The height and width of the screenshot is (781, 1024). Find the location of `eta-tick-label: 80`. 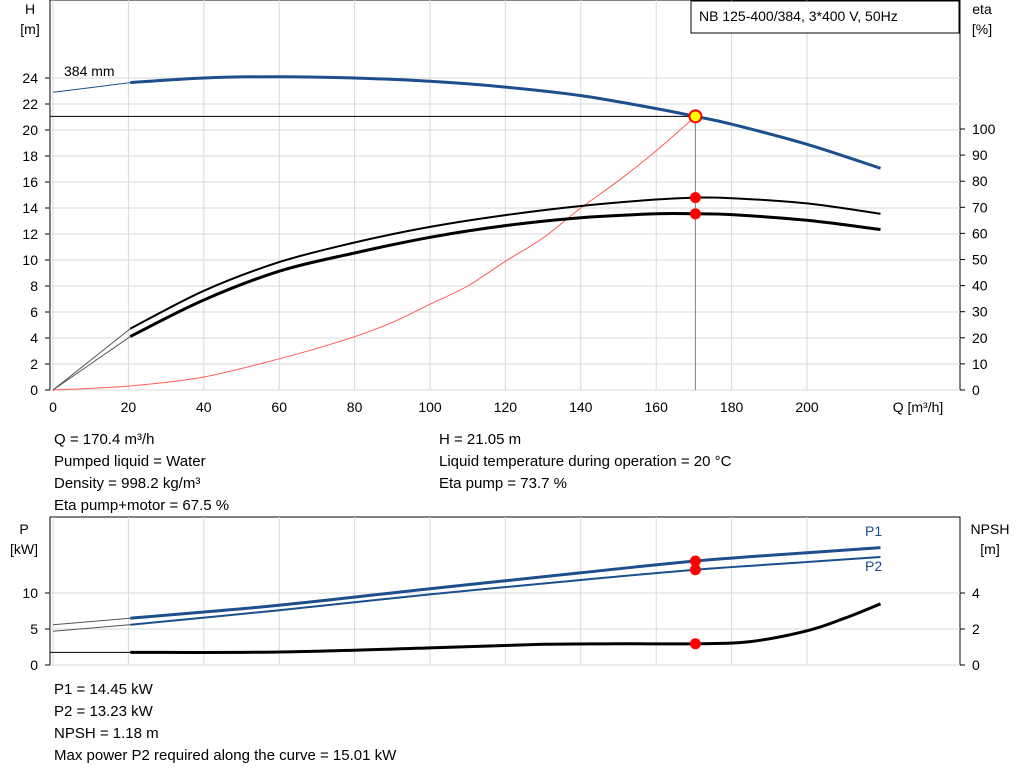

eta-tick-label: 80 is located at coordinates (980, 181).